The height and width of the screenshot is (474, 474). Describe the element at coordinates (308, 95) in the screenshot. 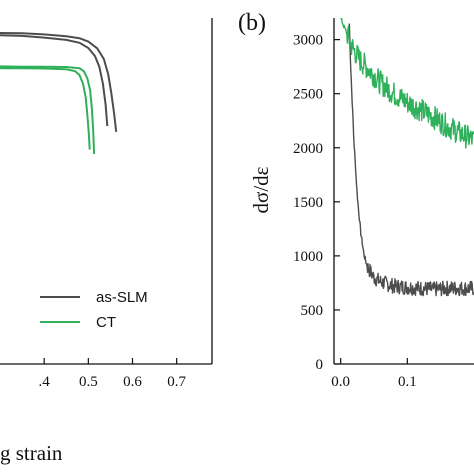

I see `panel-b-y-tick-label: 2500` at that location.